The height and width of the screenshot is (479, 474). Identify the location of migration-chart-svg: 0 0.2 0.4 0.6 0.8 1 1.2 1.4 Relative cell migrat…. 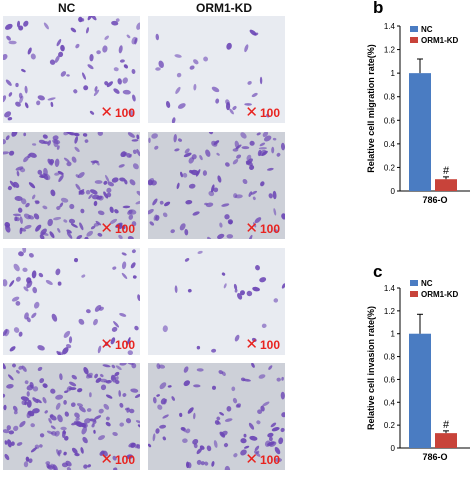
(418, 113).